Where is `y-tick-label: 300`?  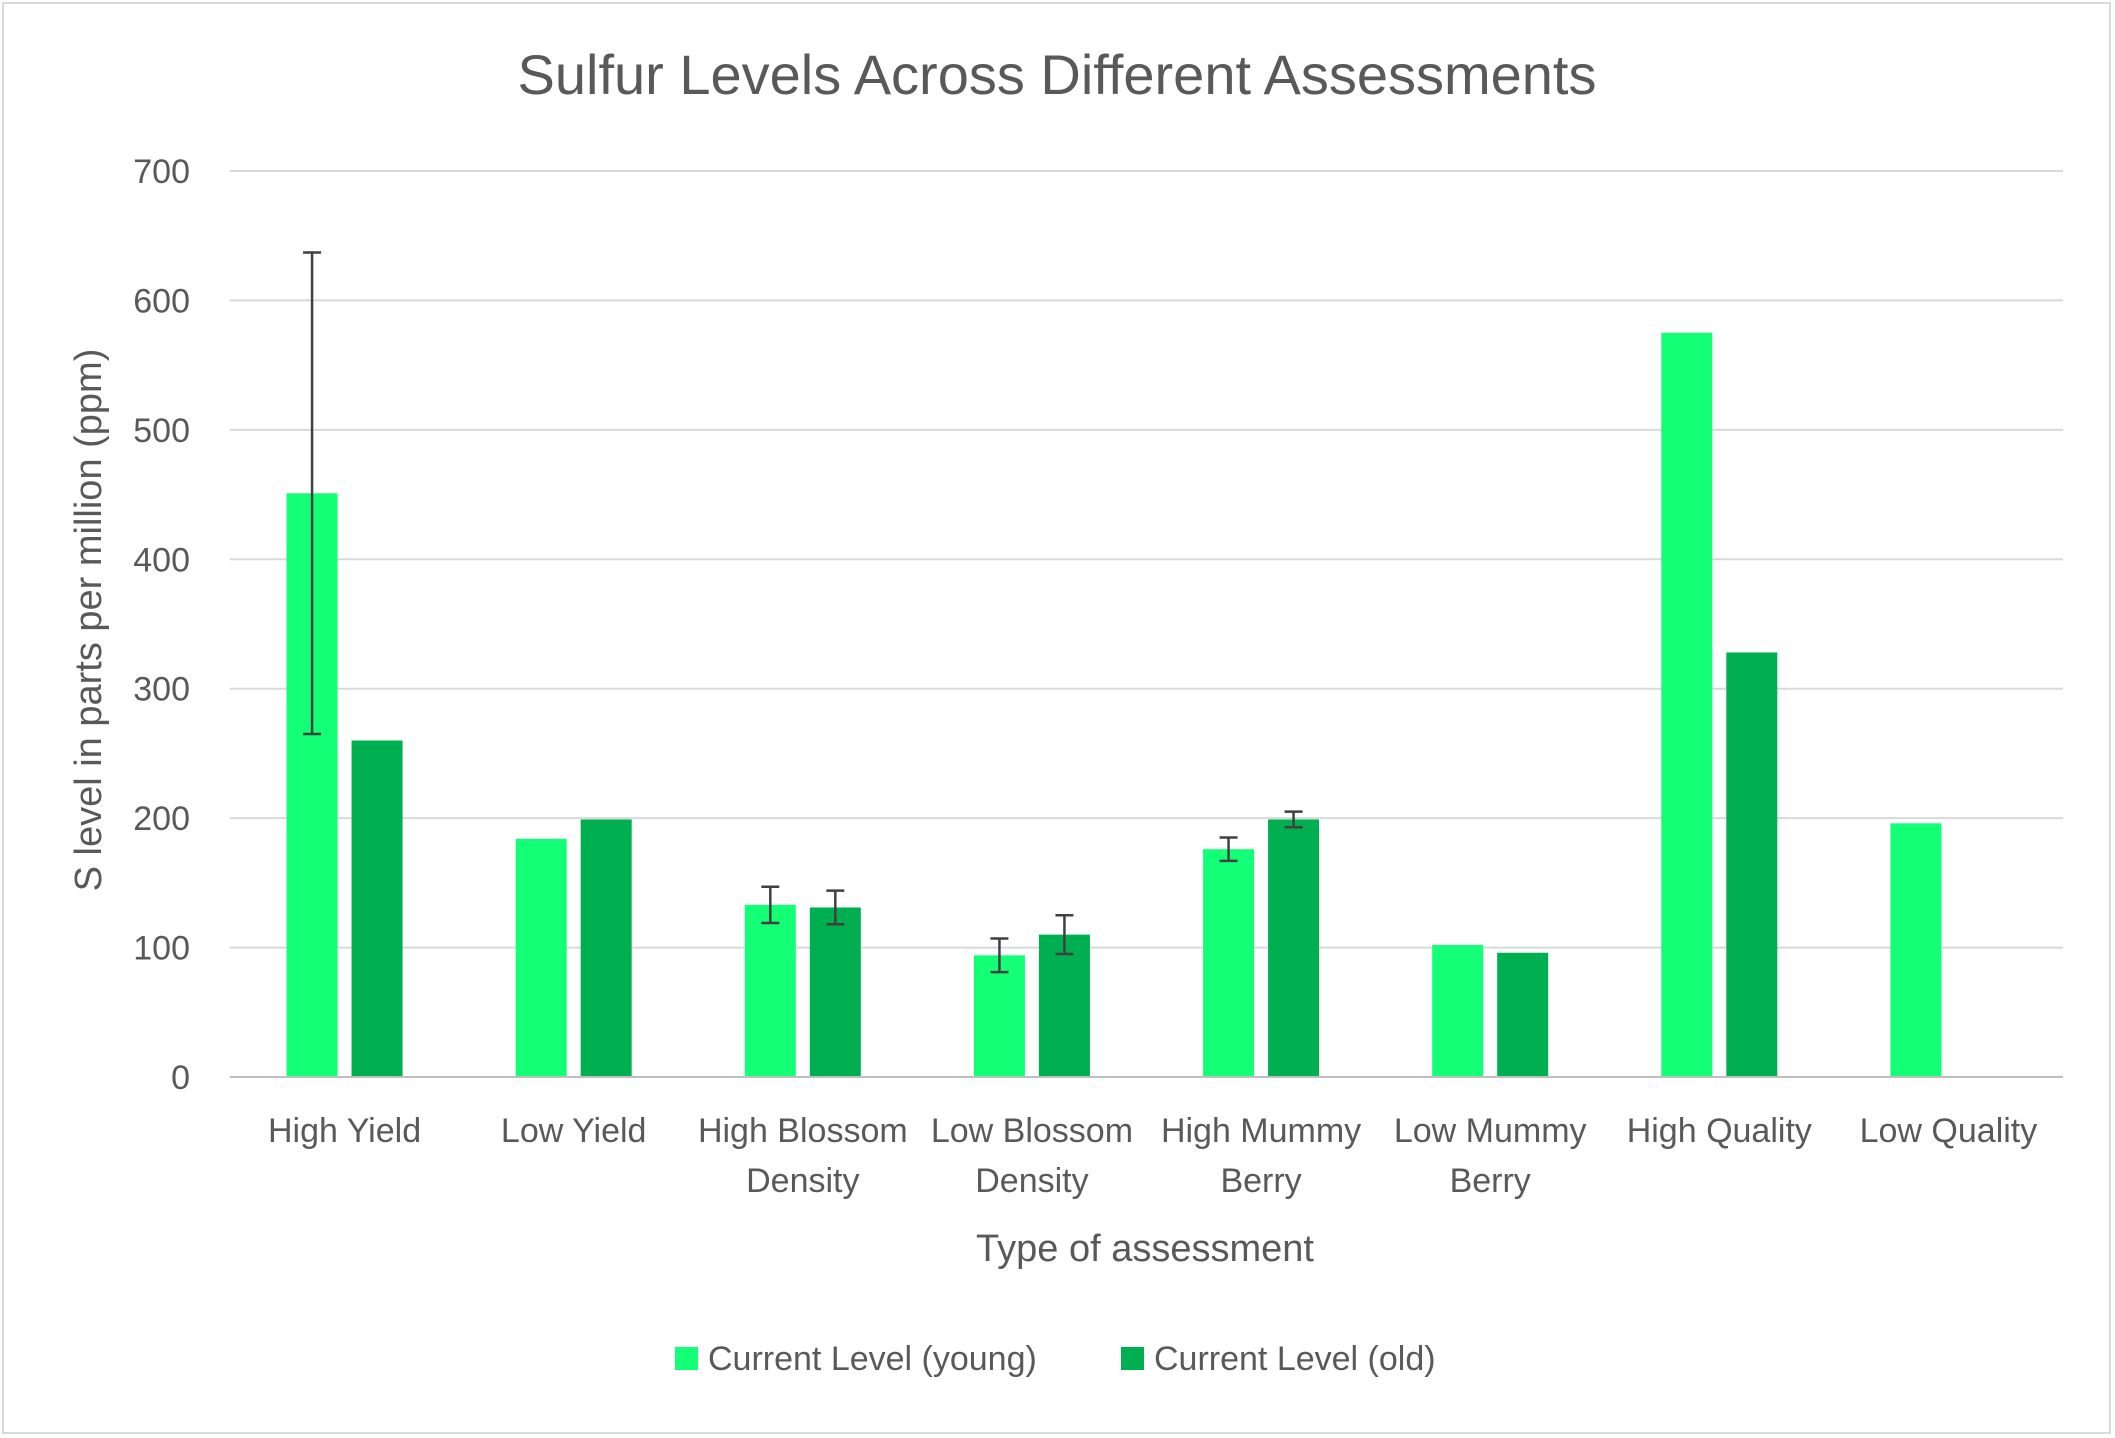 y-tick-label: 300 is located at coordinates (161, 690).